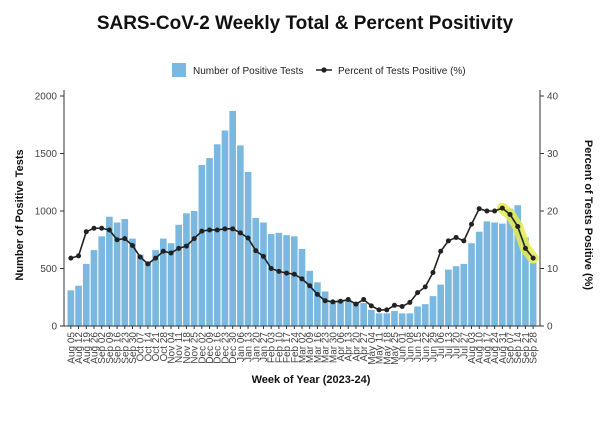 This screenshot has width=600, height=434. I want to click on y-axis-title: Number of Positive Tests, so click(20, 214).